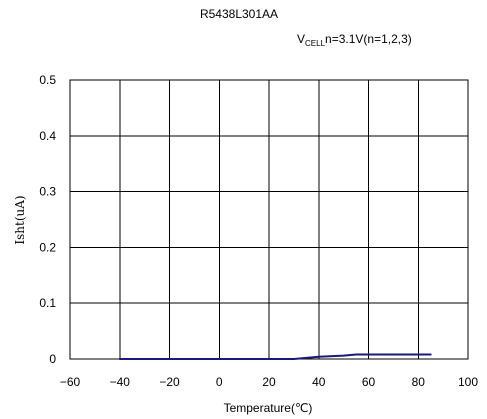  Describe the element at coordinates (47, 247) in the screenshot. I see `y-tick-label: 0.2` at that location.